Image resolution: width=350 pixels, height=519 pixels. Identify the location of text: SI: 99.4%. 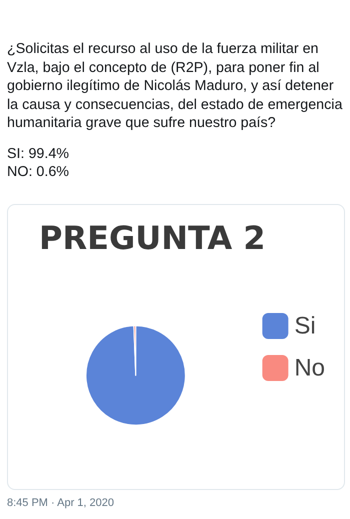
(38, 154).